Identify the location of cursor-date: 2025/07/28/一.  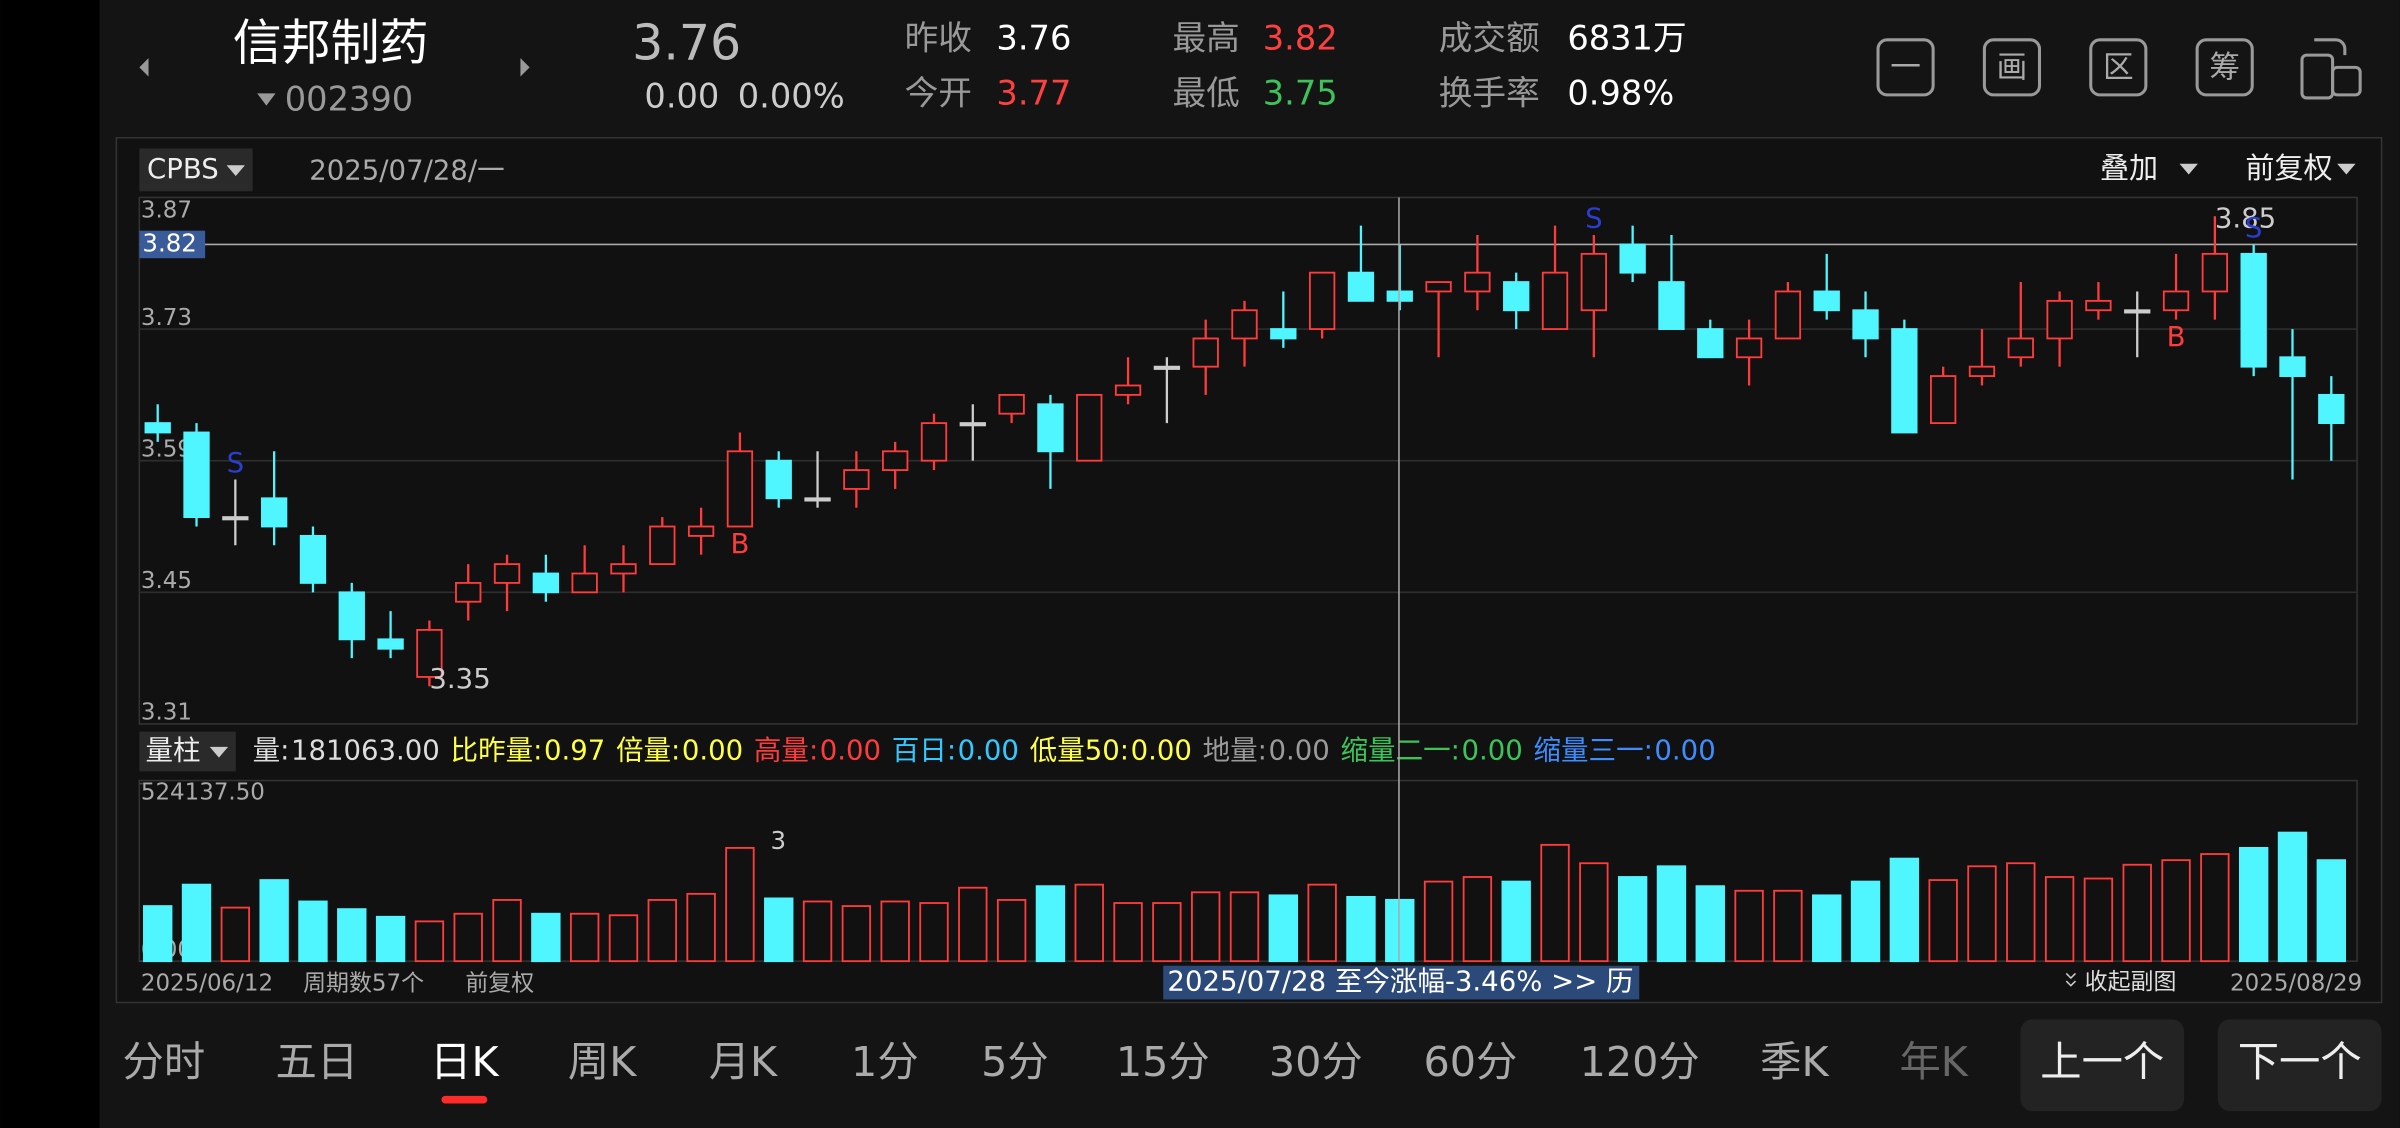
(407, 170).